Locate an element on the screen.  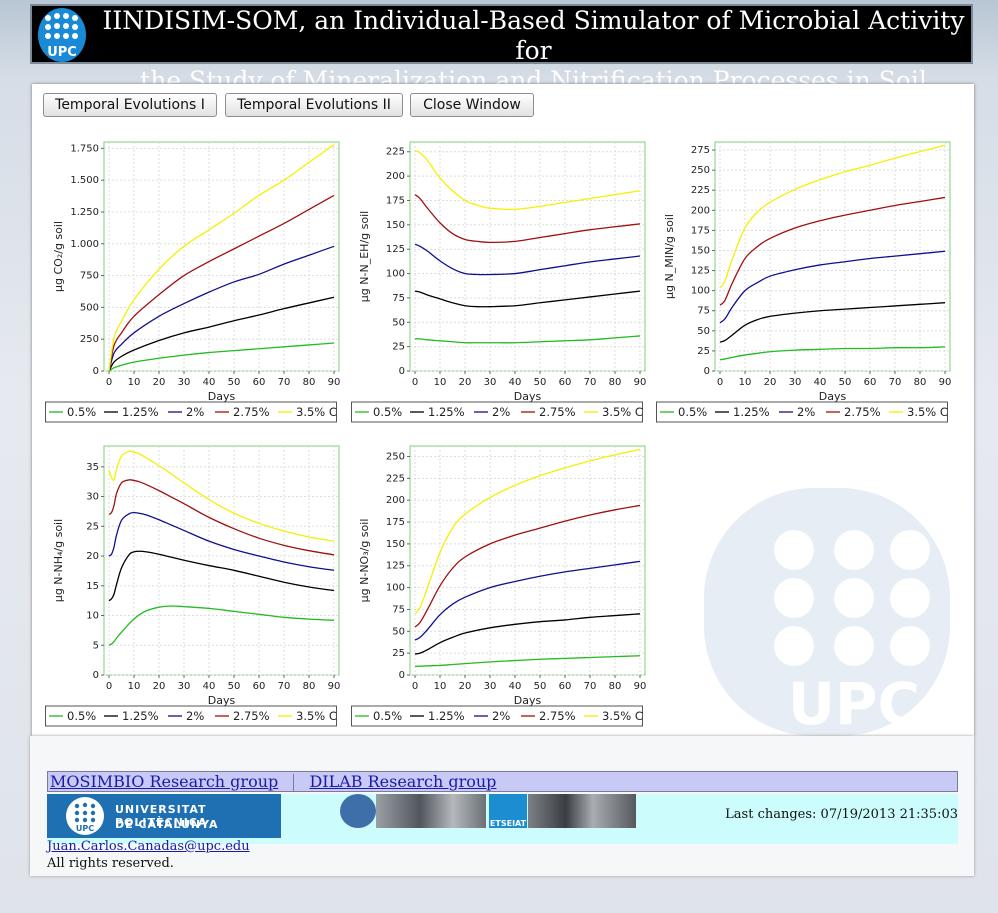
rights-text: All rights reserved. is located at coordinates (110, 863).